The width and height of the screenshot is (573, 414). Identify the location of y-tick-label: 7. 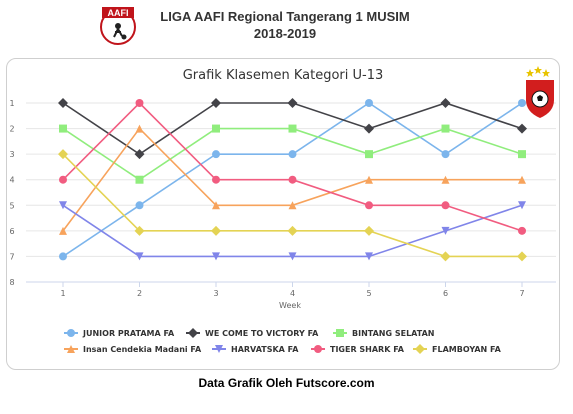
(11, 256).